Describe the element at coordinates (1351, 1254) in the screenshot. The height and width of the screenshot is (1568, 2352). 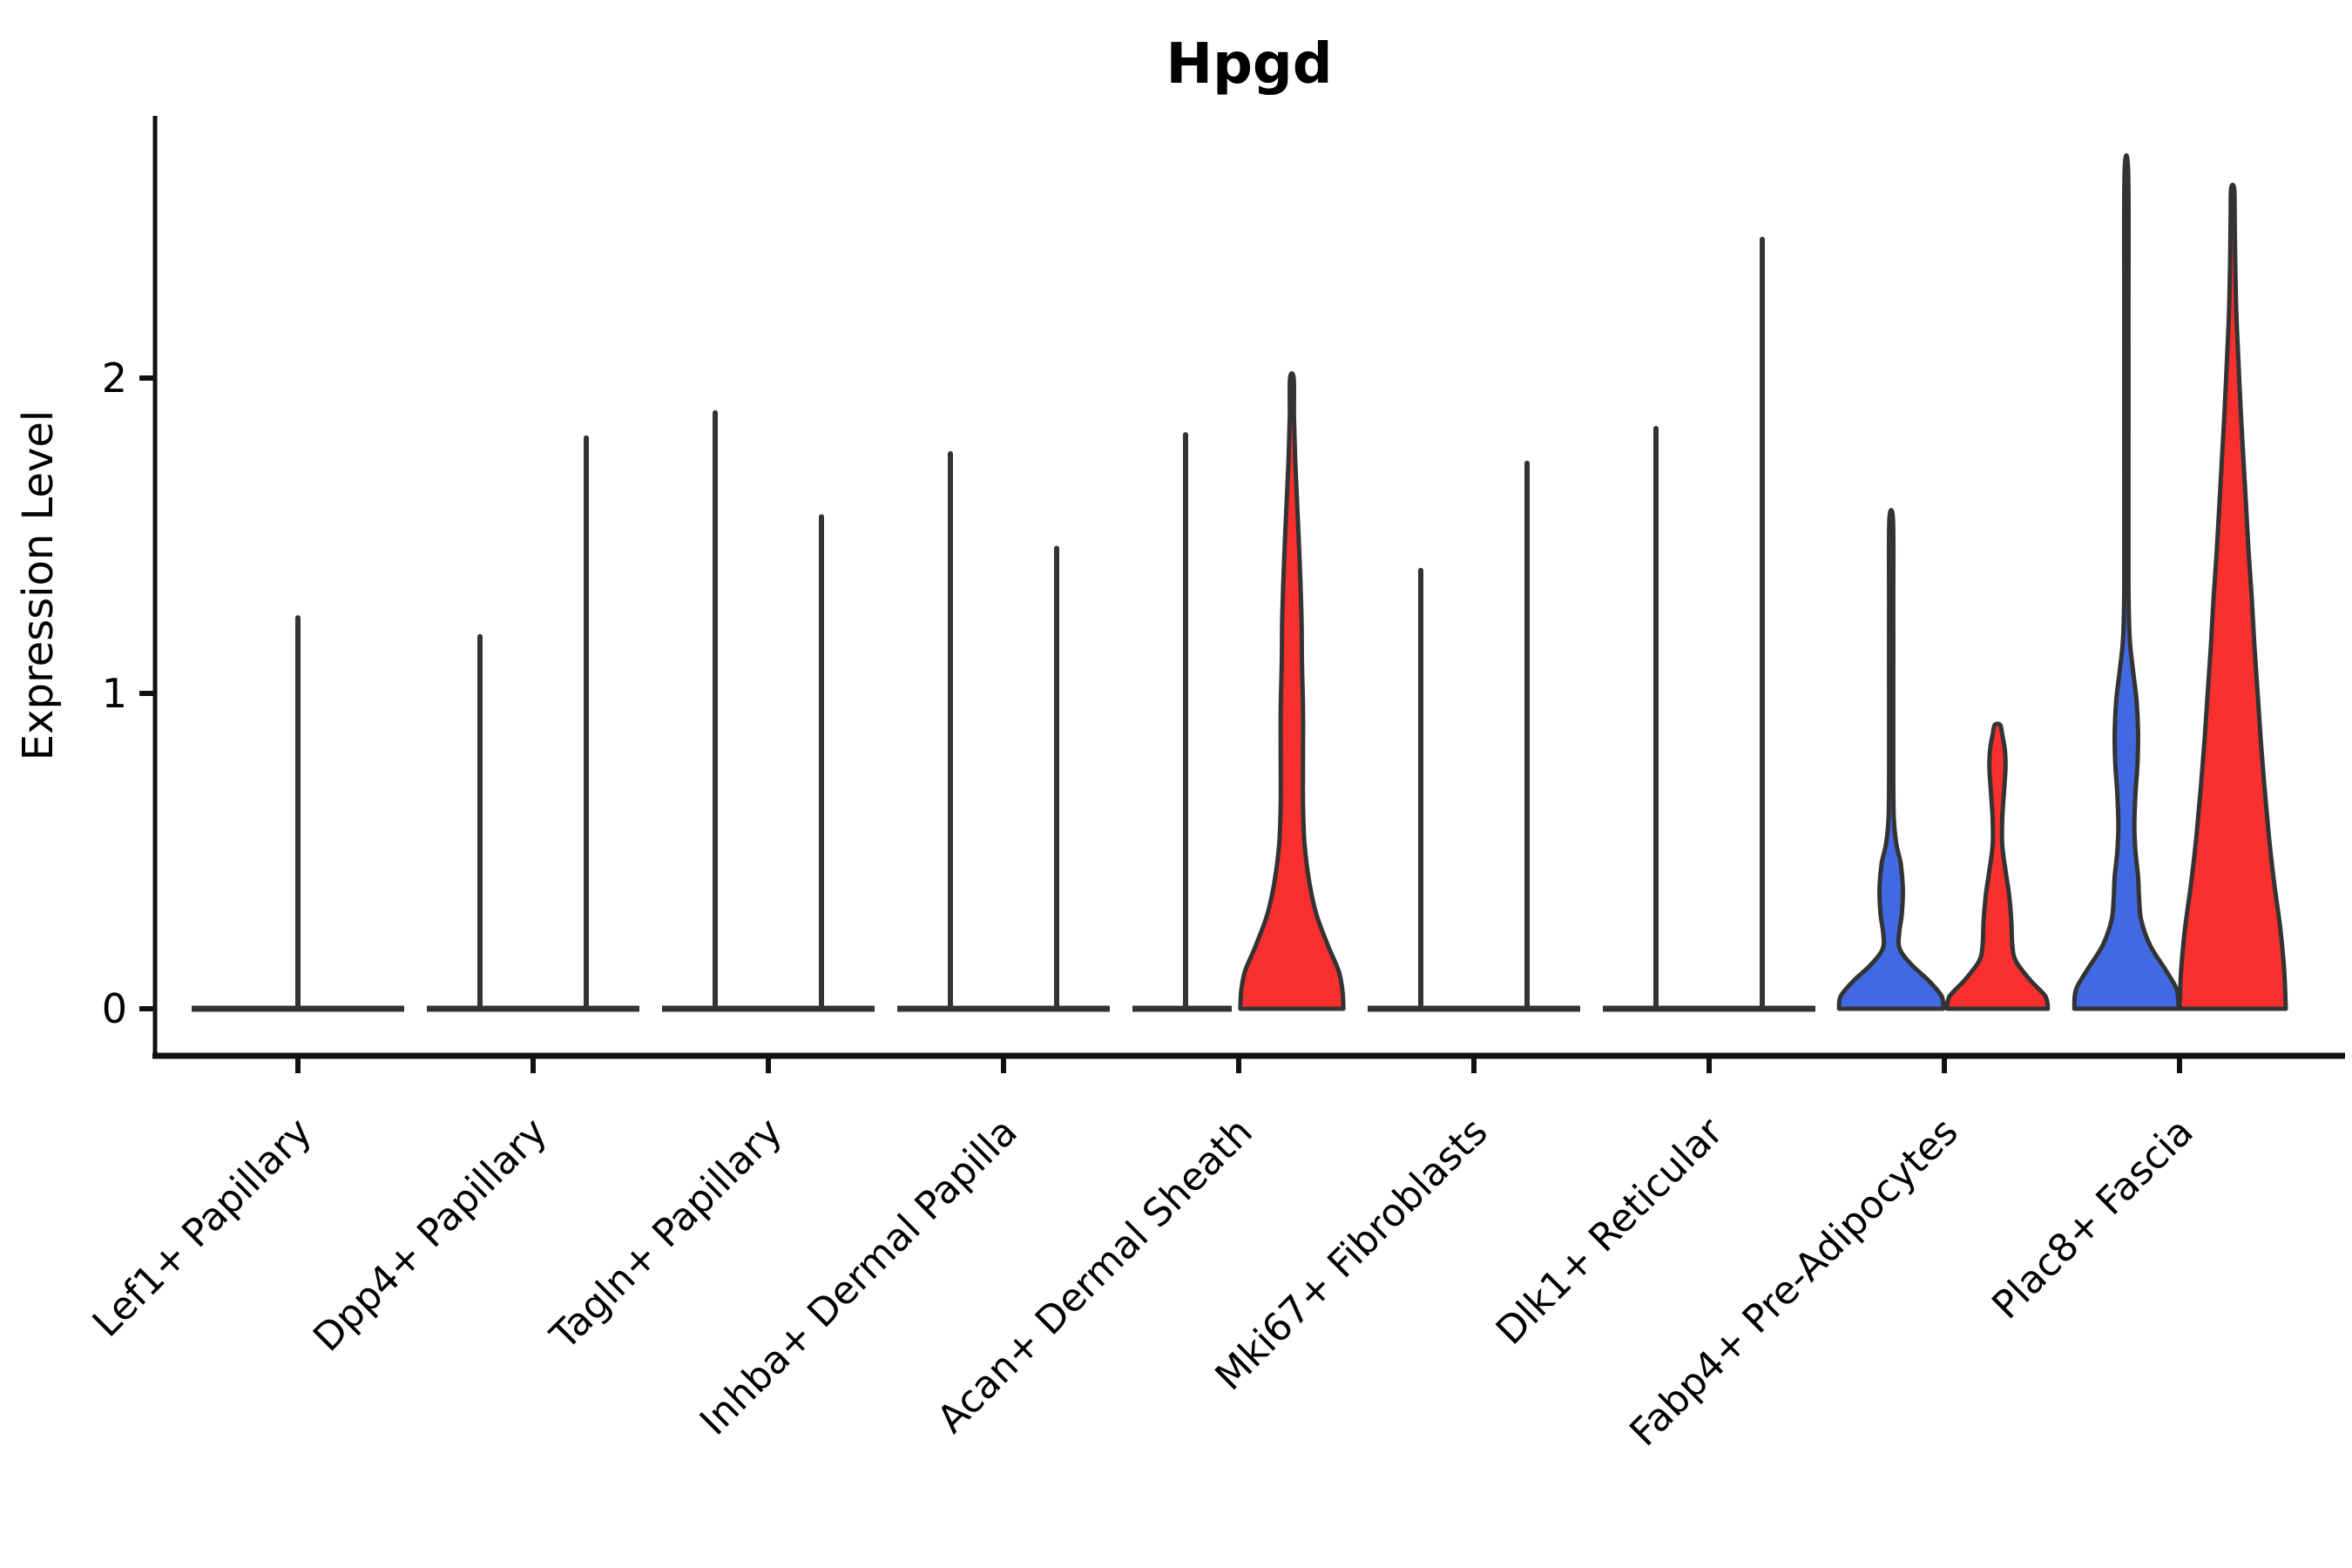
I see `x-tick-label-5: Mki67+ Fibroblasts` at that location.